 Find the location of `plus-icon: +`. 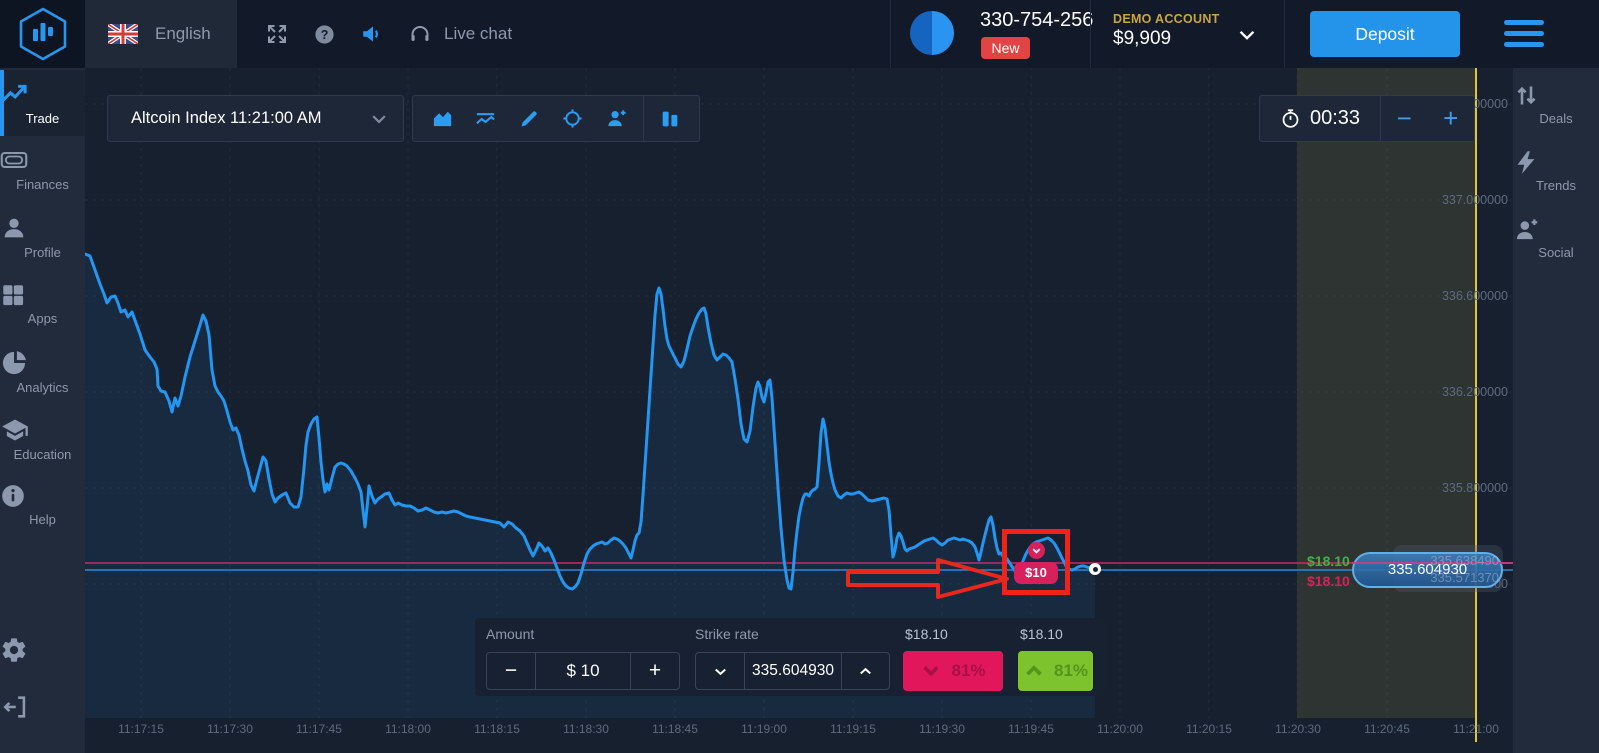

plus-icon: + is located at coordinates (655, 670).